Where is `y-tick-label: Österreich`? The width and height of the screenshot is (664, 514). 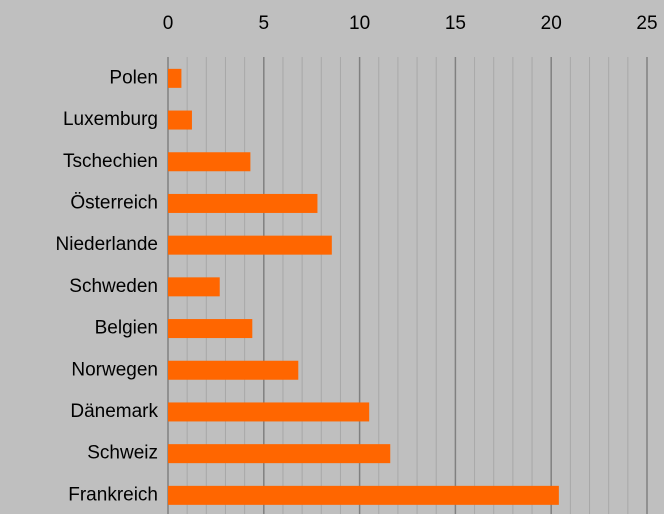
y-tick-label: Österreich is located at coordinates (114, 202).